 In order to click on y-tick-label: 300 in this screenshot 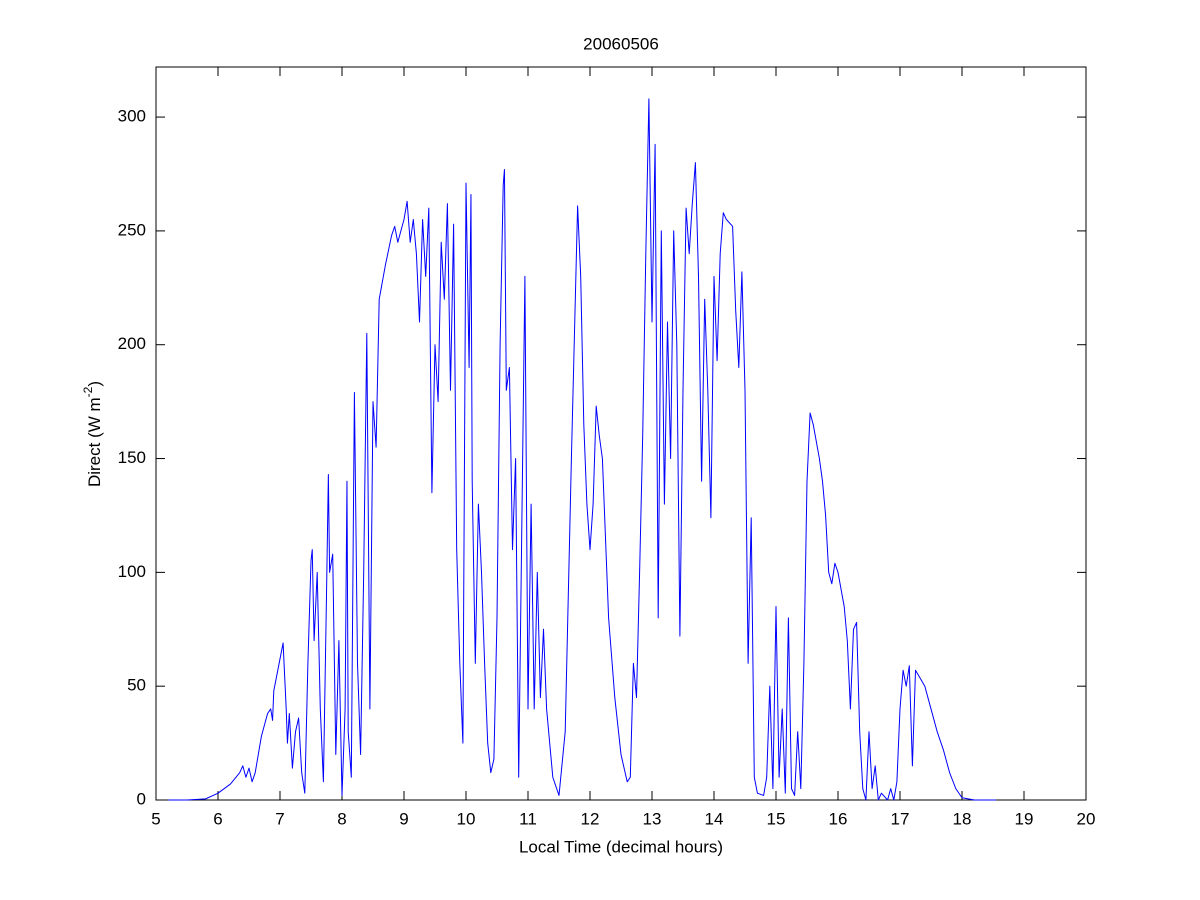, I will do `click(132, 116)`.